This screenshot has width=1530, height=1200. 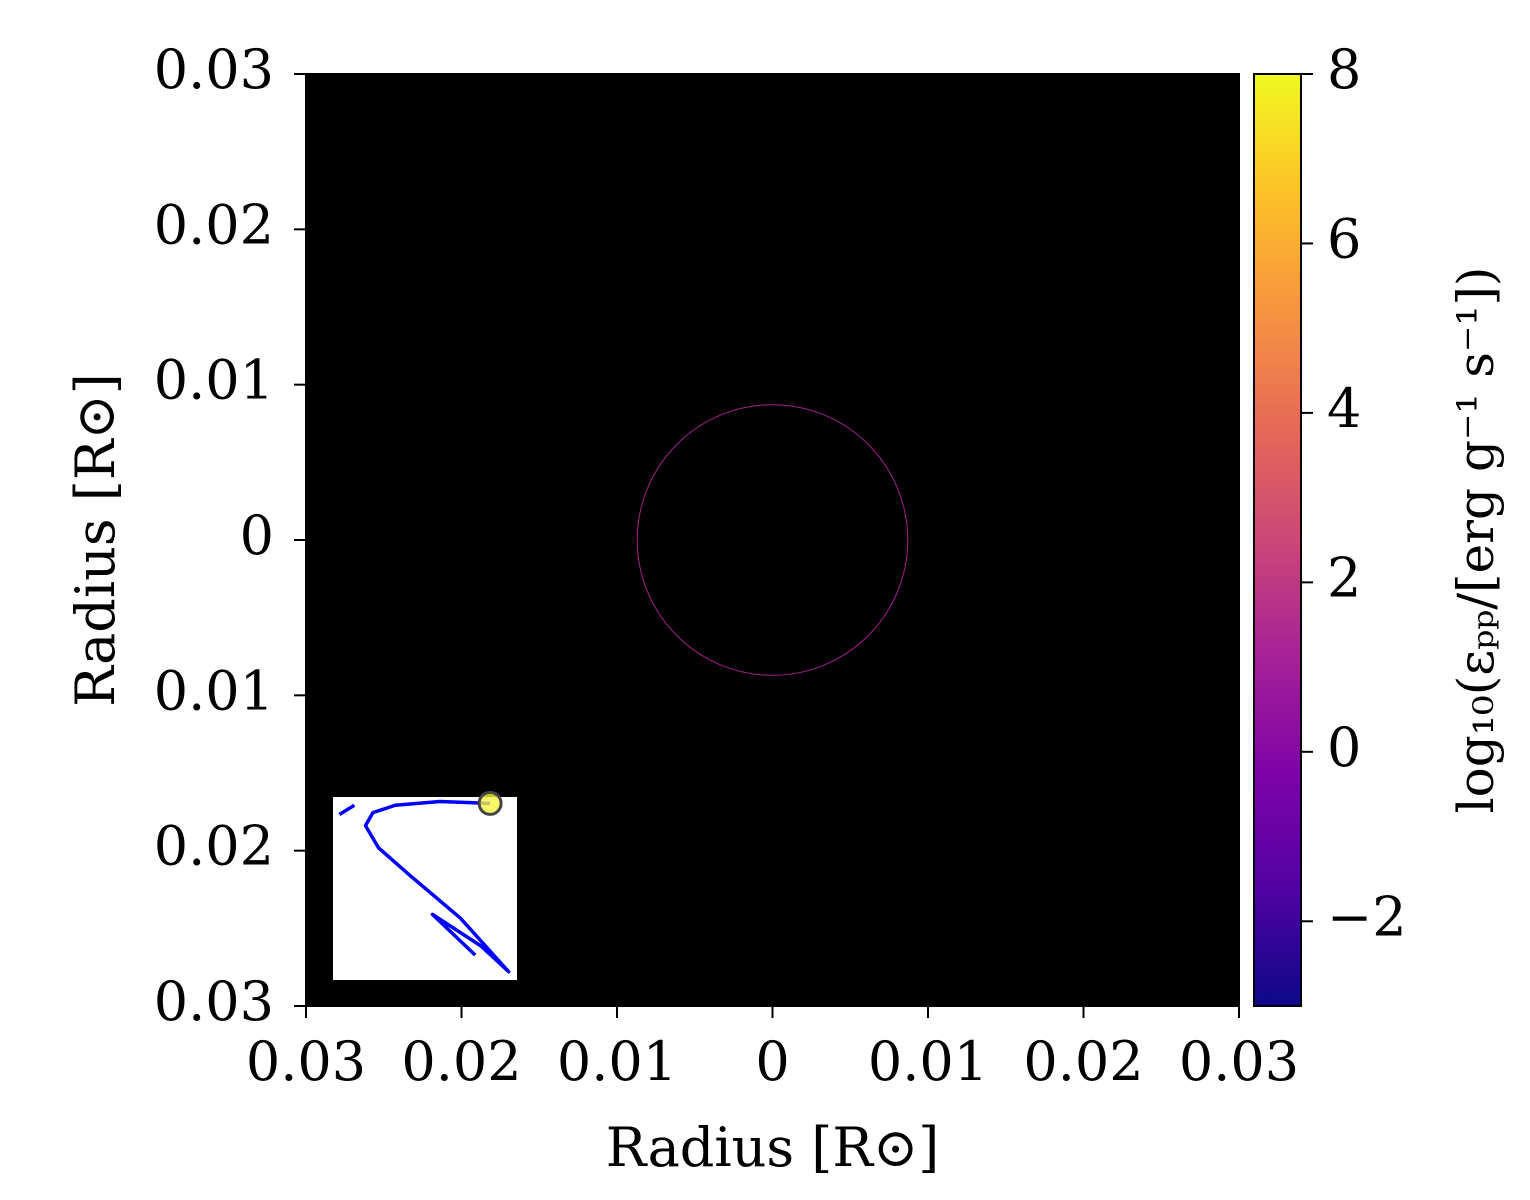 I want to click on mass-label: 1.0 M⊙, so click(x=1110, y=953).